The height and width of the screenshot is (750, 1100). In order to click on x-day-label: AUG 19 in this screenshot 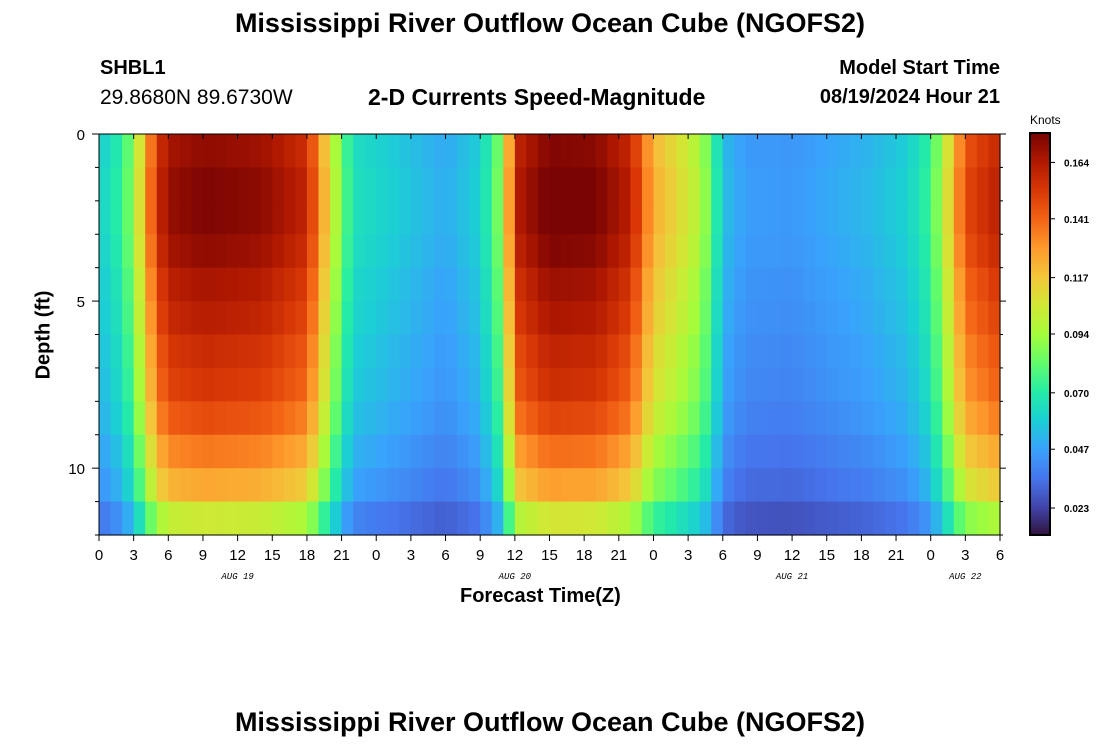, I will do `click(237, 577)`.